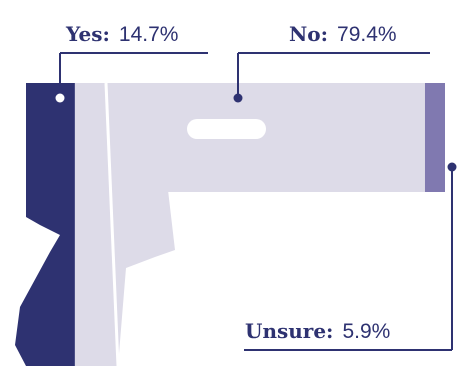 This screenshot has width=461, height=377. What do you see at coordinates (366, 331) in the screenshot?
I see `unsure-label-value: 5.9%` at bounding box center [366, 331].